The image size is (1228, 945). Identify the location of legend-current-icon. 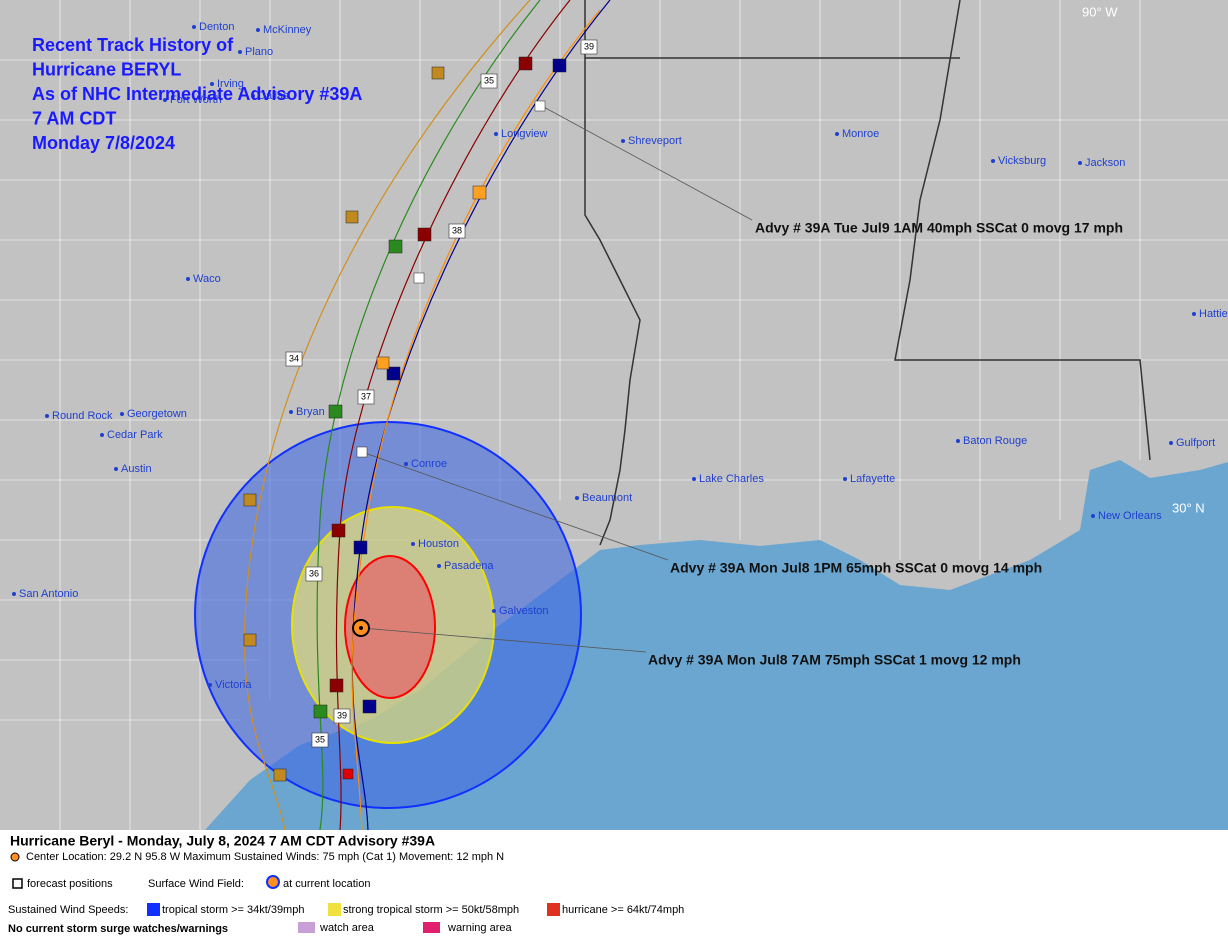
(273, 882).